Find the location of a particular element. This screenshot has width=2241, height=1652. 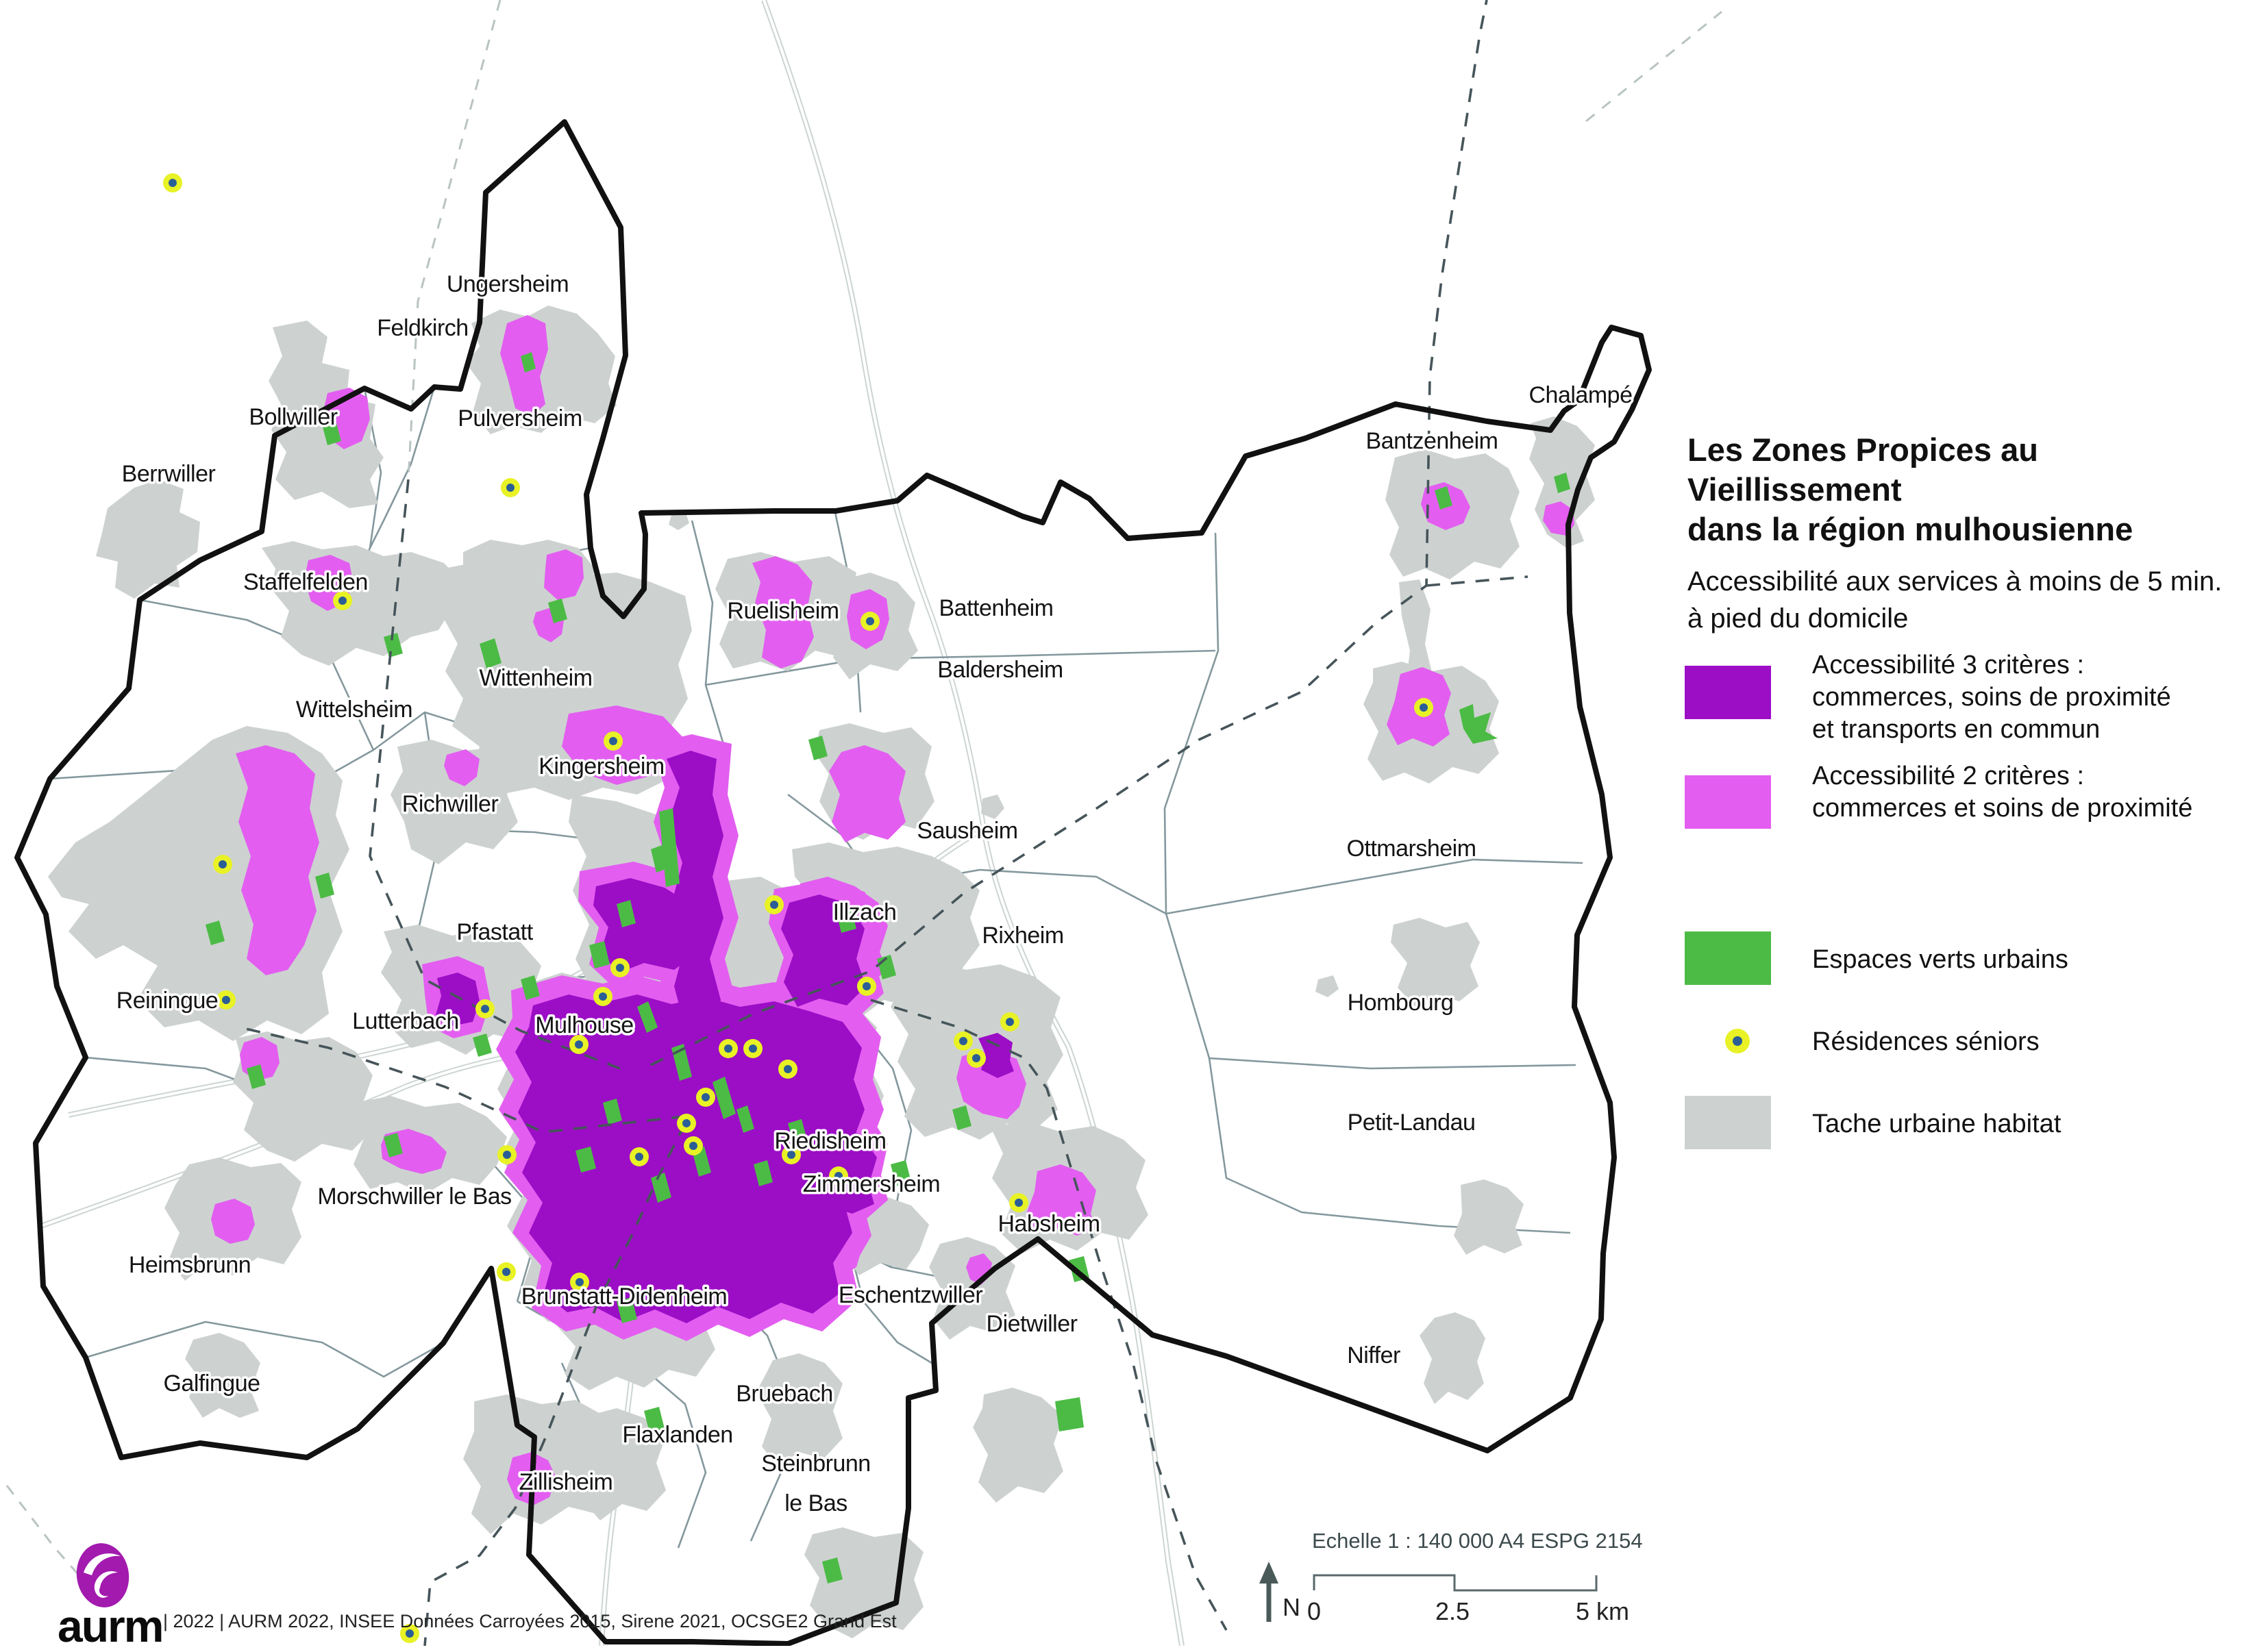

town-label-bollwiller: Bollwiller is located at coordinates (293, 417).